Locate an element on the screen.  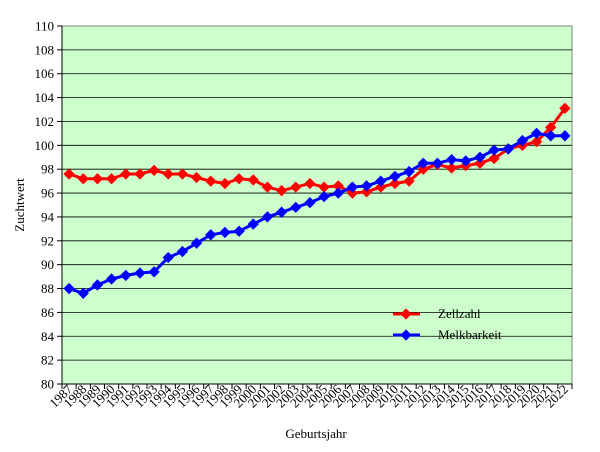
y-tick-label: 80 is located at coordinates (47, 384).